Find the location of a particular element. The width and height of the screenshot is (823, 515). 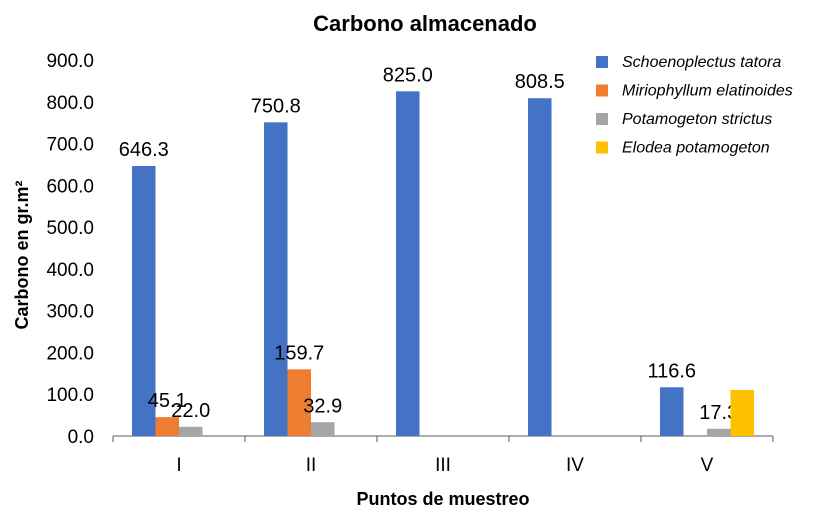

legend-label: Miriophyllum elatinoides is located at coordinates (707, 91).